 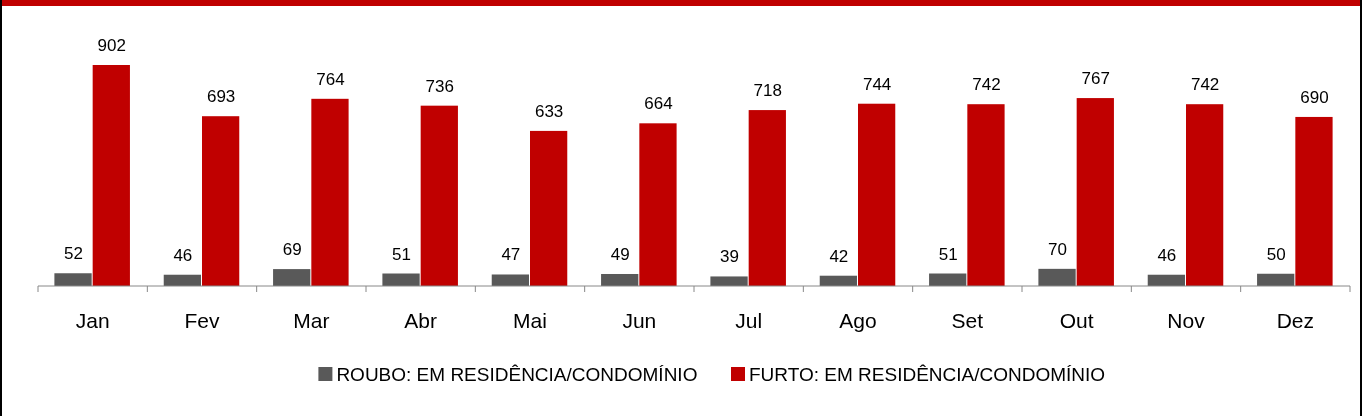 What do you see at coordinates (549, 111) in the screenshot?
I see `data-label: 633` at bounding box center [549, 111].